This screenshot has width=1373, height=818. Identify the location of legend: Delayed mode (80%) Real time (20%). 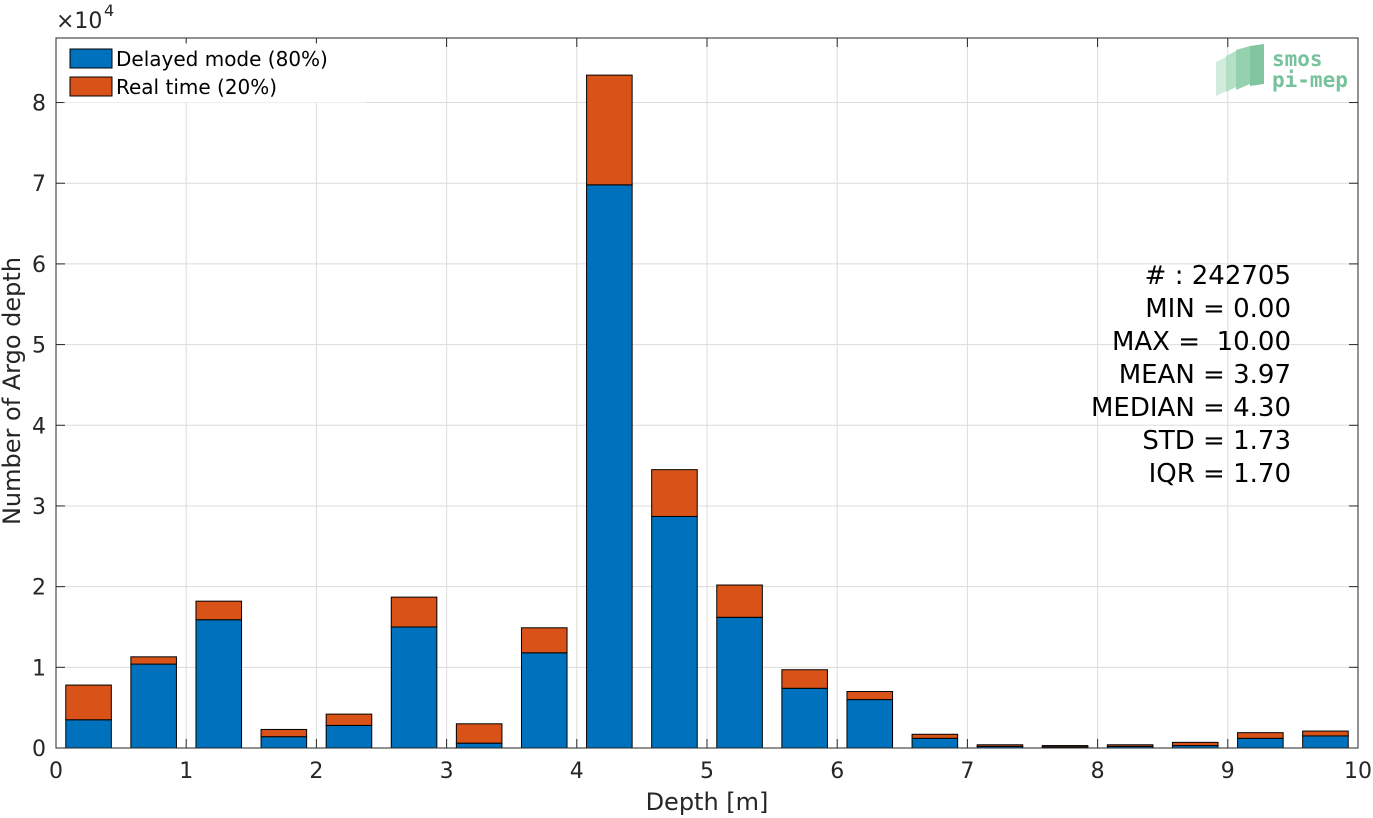
(215, 73).